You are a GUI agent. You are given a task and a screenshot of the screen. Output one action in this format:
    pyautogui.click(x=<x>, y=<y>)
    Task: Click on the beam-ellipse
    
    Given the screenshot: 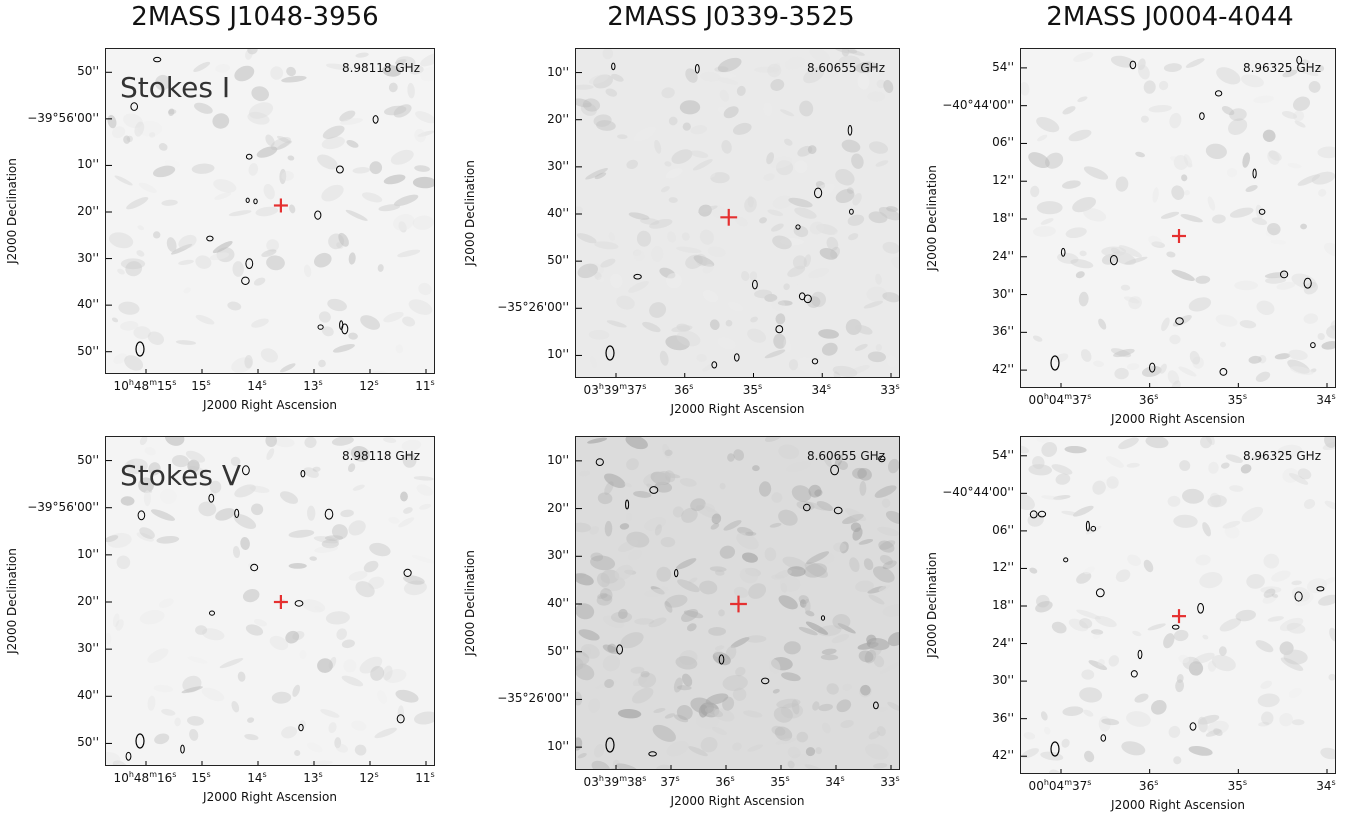 What is the action you would take?
    pyautogui.click(x=1055, y=363)
    